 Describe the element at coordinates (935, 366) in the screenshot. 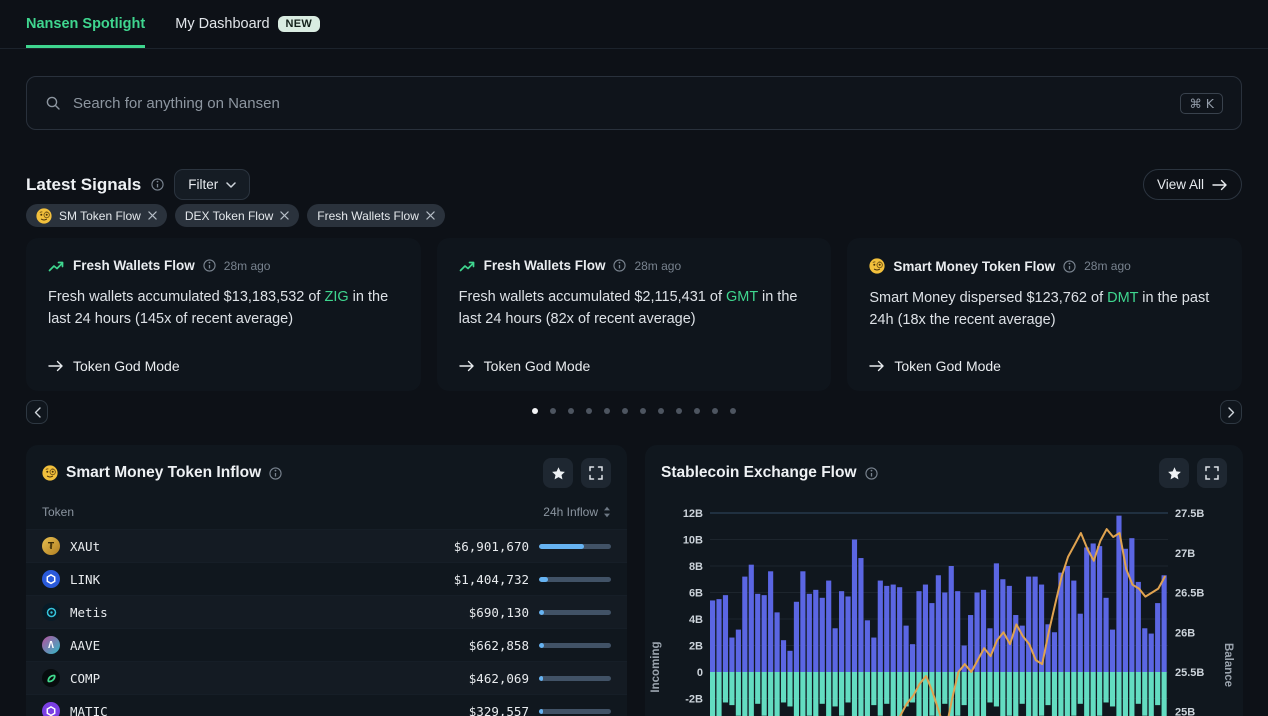

I see `token-god-mode-link: Token God Mode` at that location.